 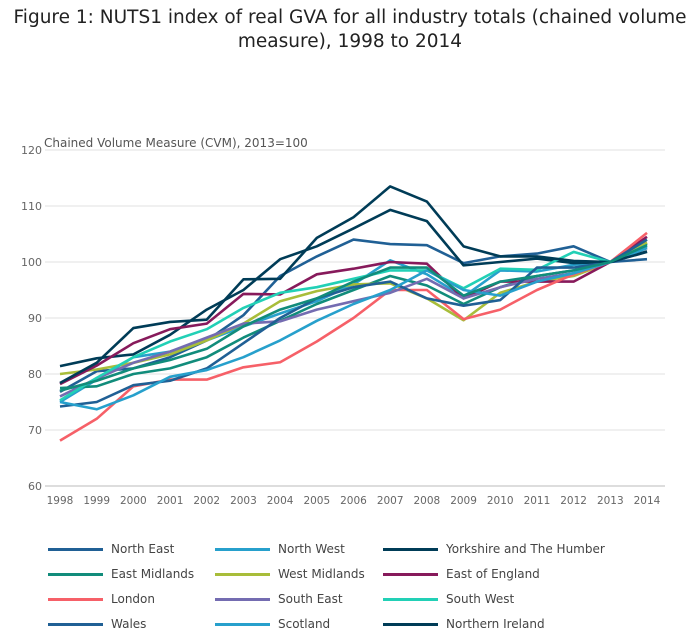 What do you see at coordinates (35, 318) in the screenshot?
I see `y-tick-label: 90` at bounding box center [35, 318].